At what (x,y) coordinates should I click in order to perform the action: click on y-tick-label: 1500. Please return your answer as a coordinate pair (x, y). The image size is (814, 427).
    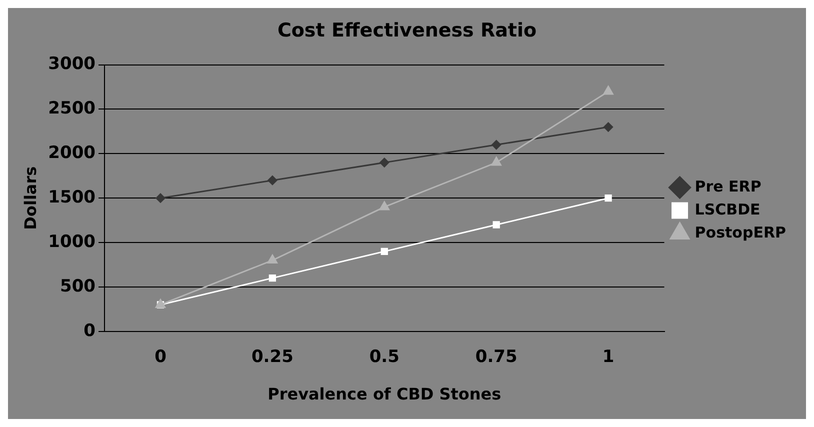
    Looking at the image, I should click on (72, 198).